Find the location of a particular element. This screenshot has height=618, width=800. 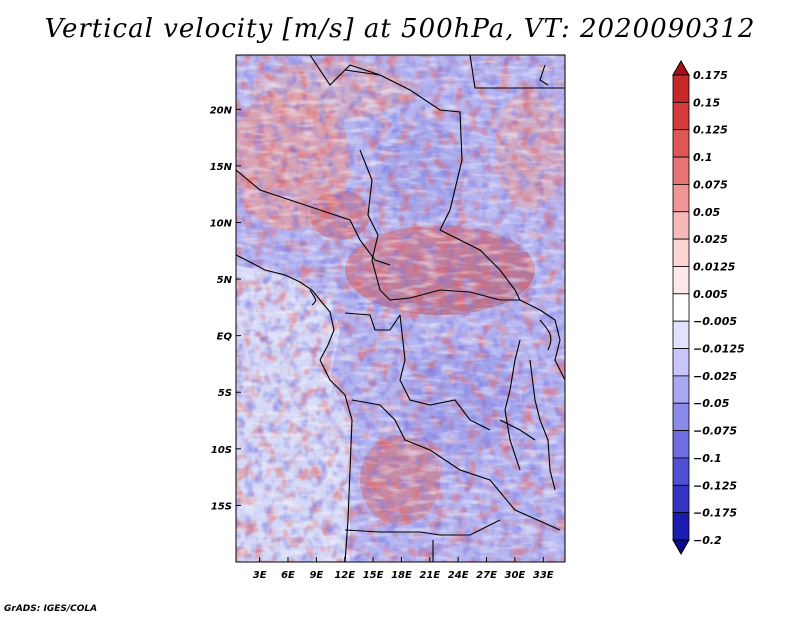

colorbar-label: −0.075 is located at coordinates (715, 431).